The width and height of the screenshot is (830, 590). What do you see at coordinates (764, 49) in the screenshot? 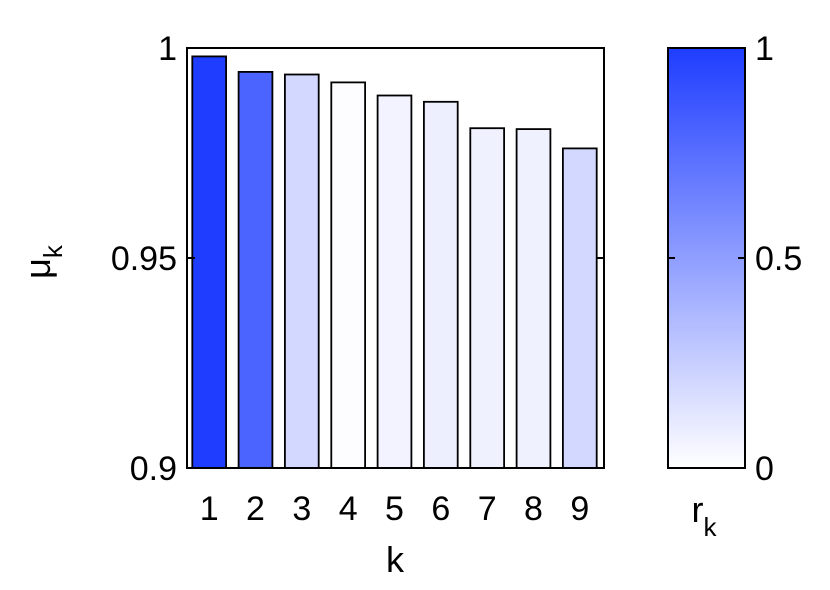
I see `colorbar-tick-label: 1` at bounding box center [764, 49].